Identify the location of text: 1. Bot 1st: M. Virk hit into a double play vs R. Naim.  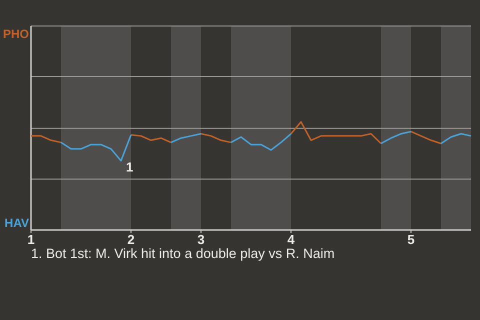
(183, 253).